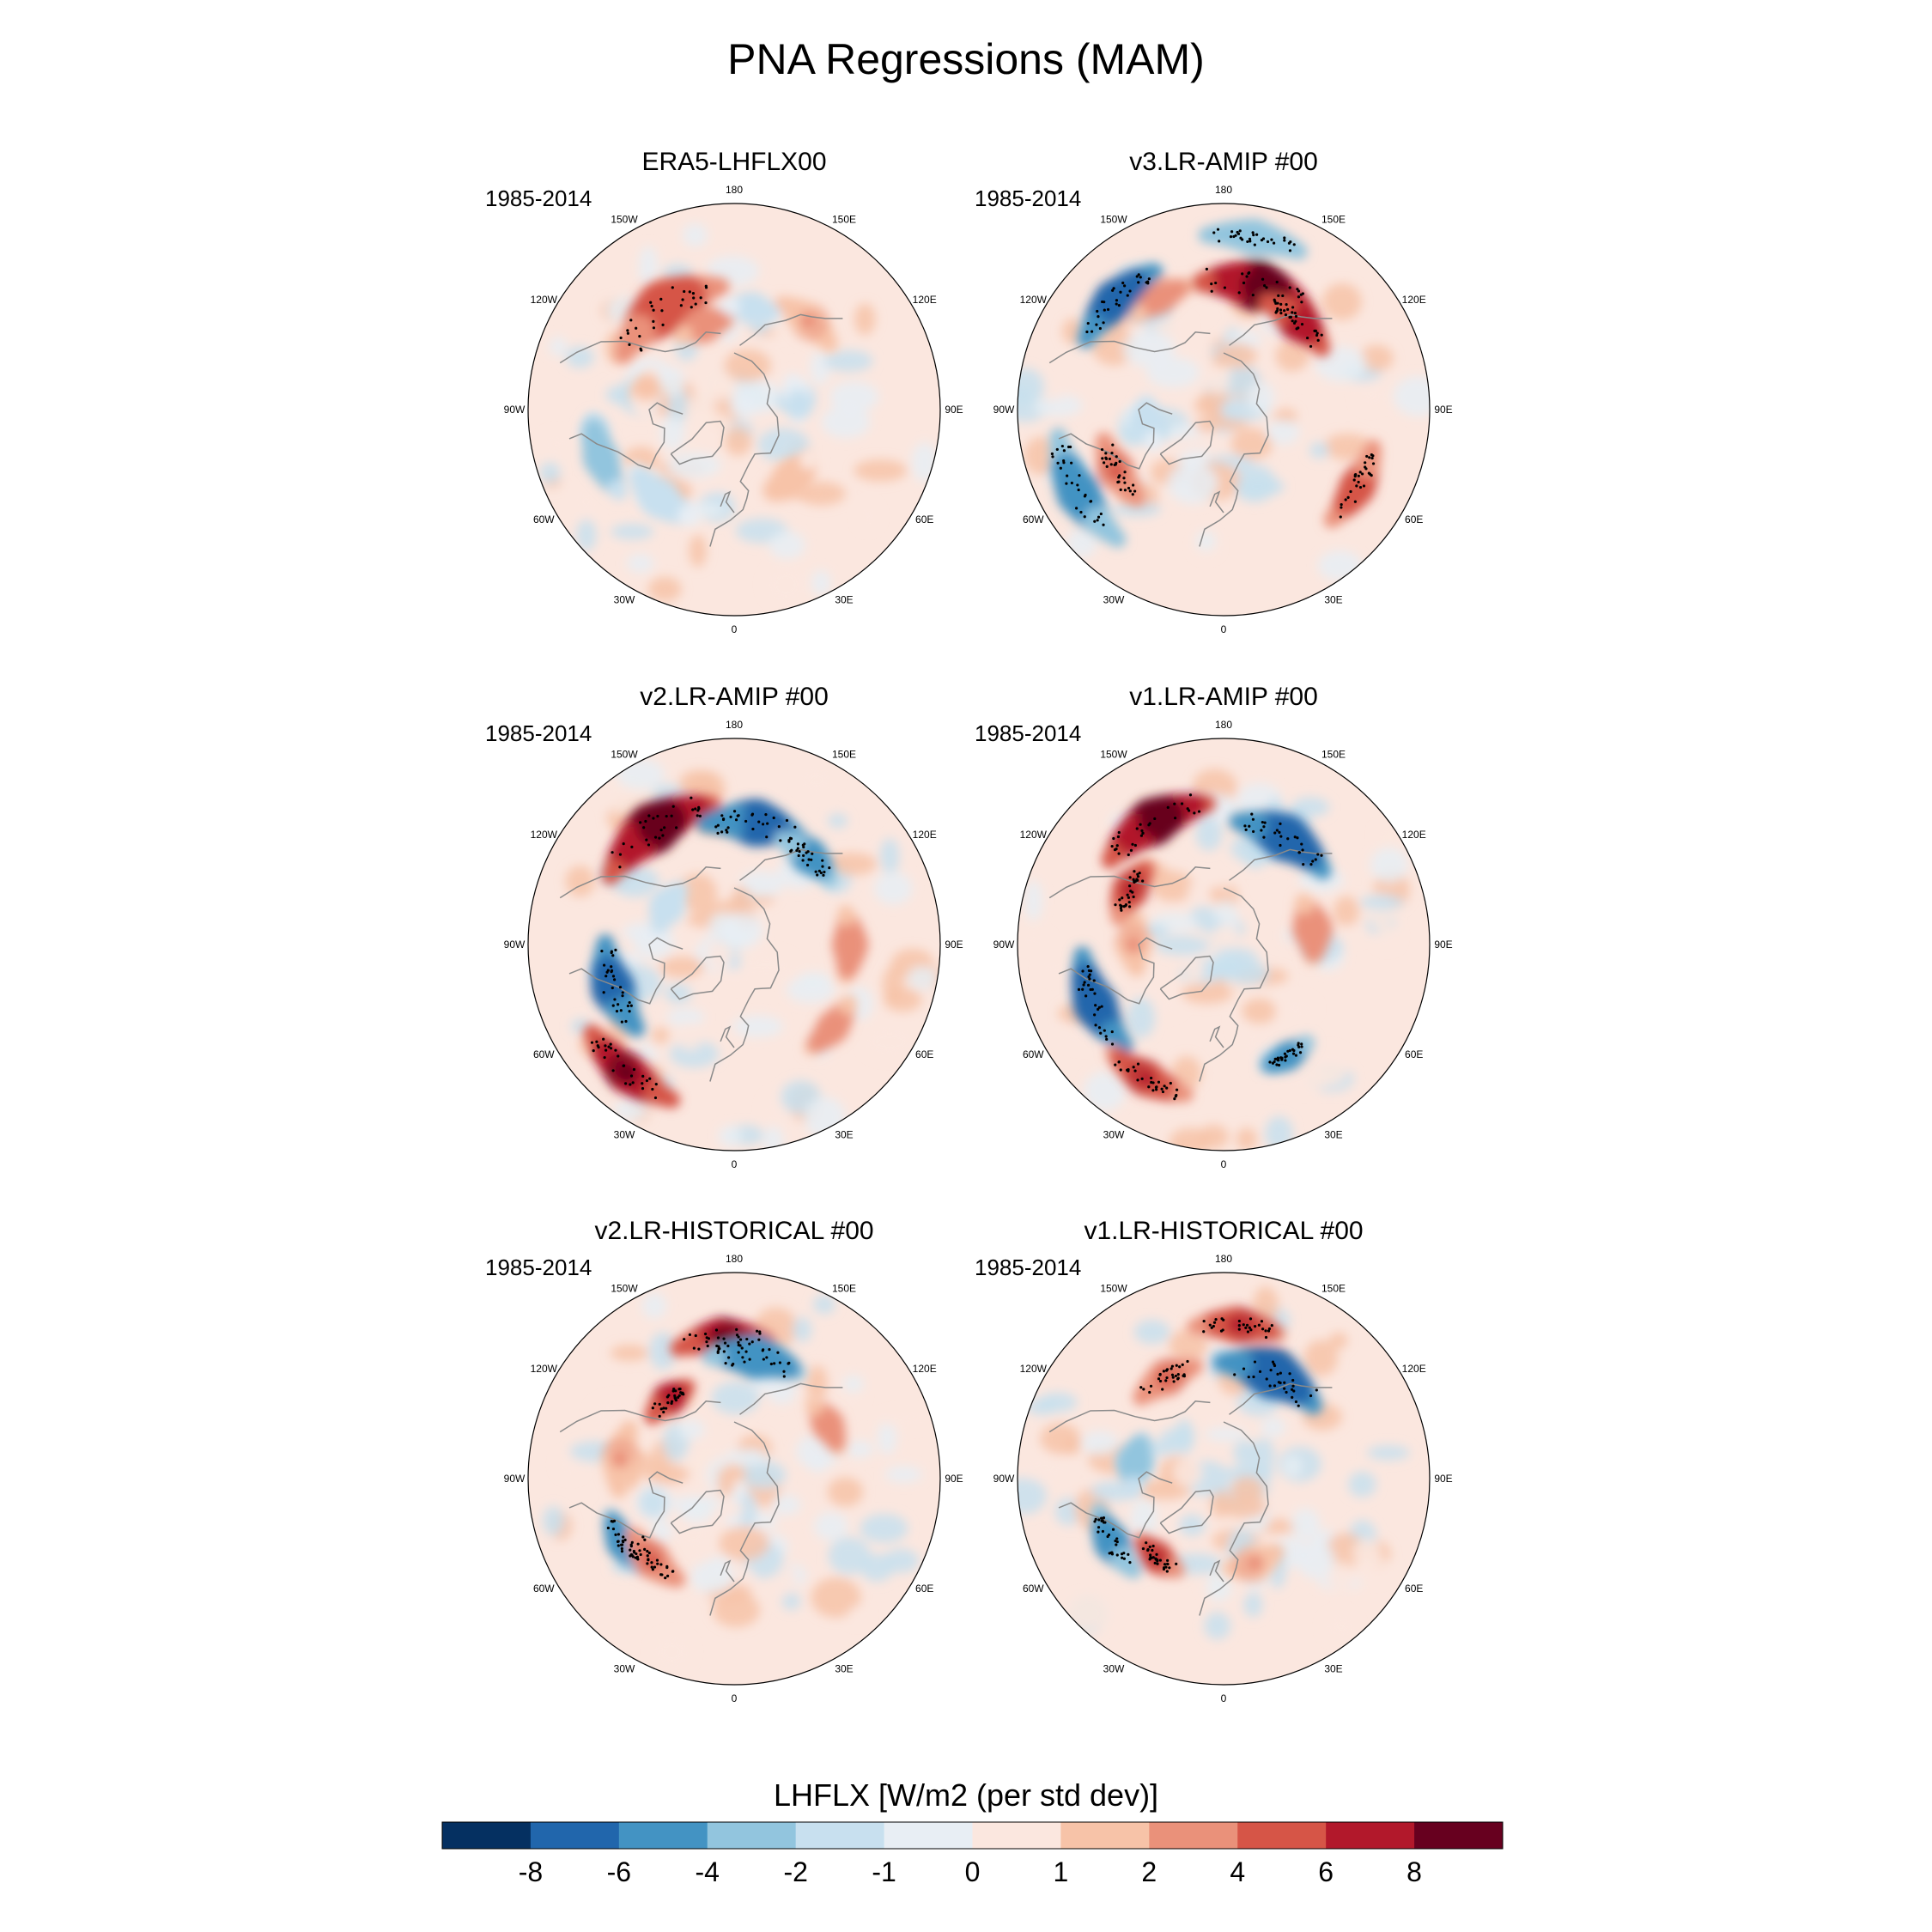 This screenshot has height=1932, width=1932. Describe the element at coordinates (924, 1589) in the screenshot. I see `longitude-label: 60E` at that location.